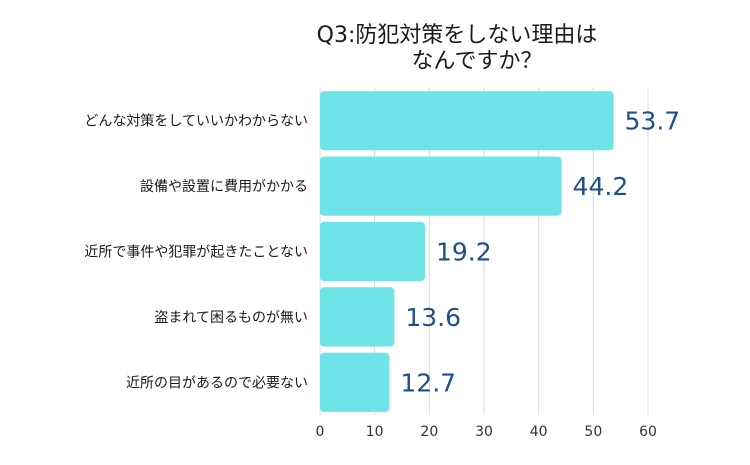  Describe the element at coordinates (196, 121) in the screenshot. I see `category-label: どんな対策をしていいかわからない` at that location.